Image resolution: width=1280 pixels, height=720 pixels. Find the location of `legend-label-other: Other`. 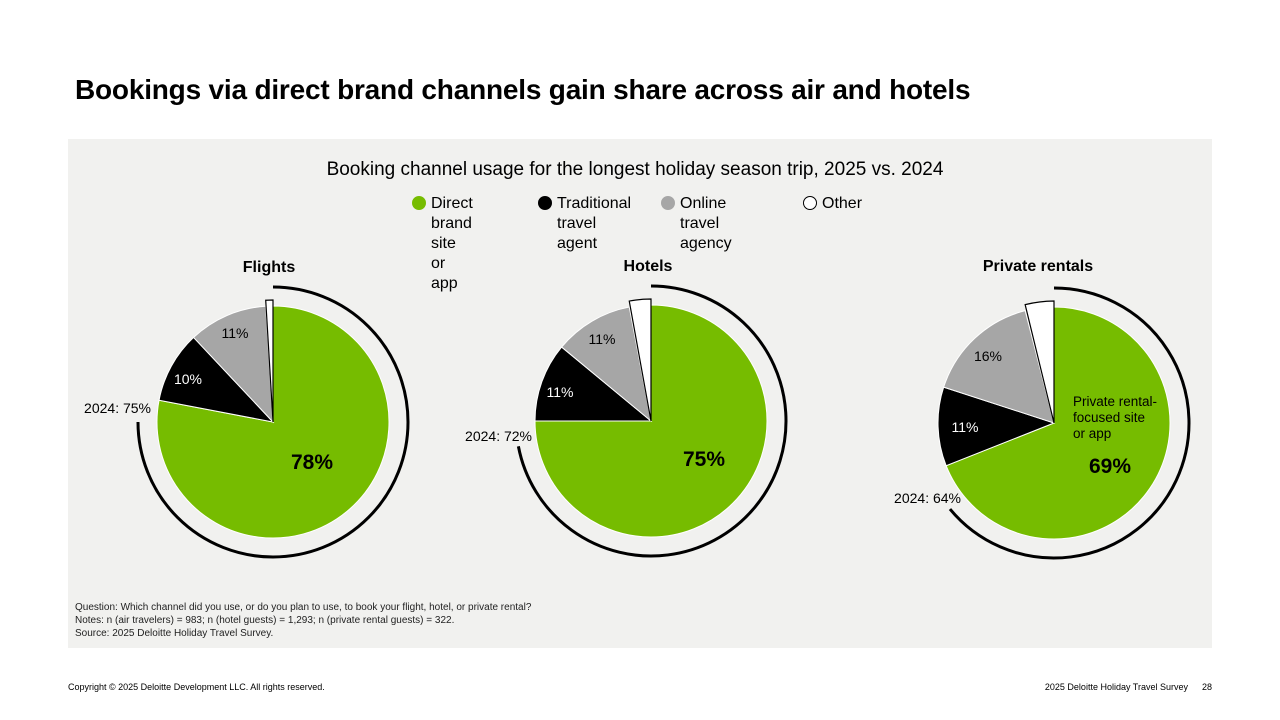

legend-label-other: Other is located at coordinates (842, 203).